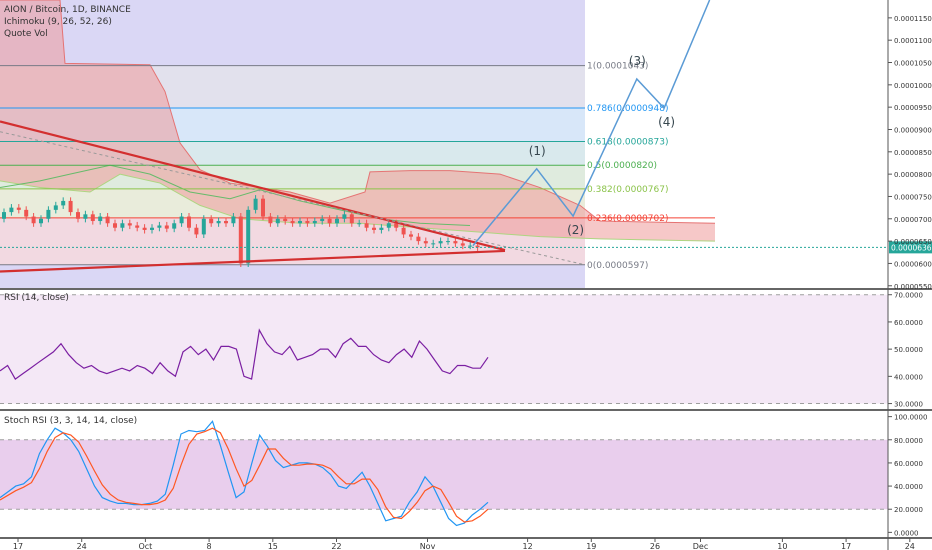  I want to click on wave-label: (2), so click(575, 230).